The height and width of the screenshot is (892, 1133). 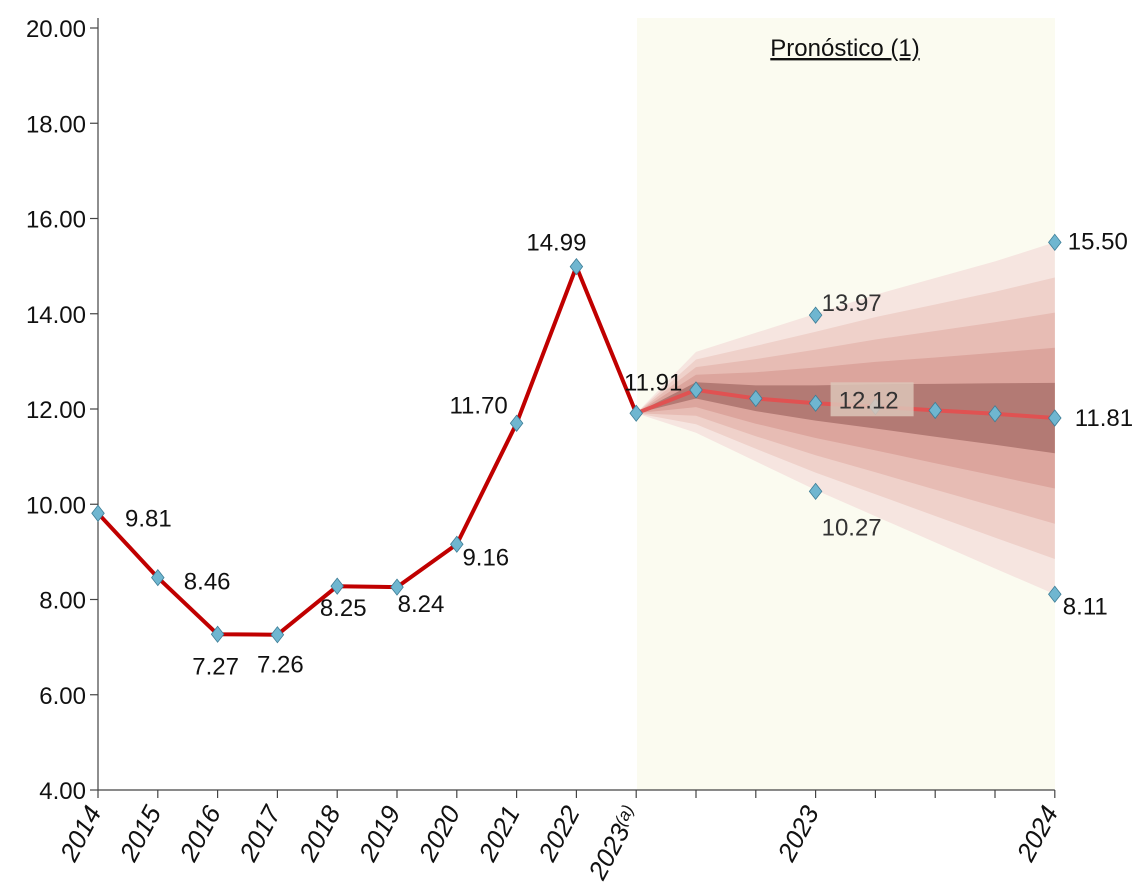 I want to click on x-tick-label: 2019, so click(x=379, y=834).